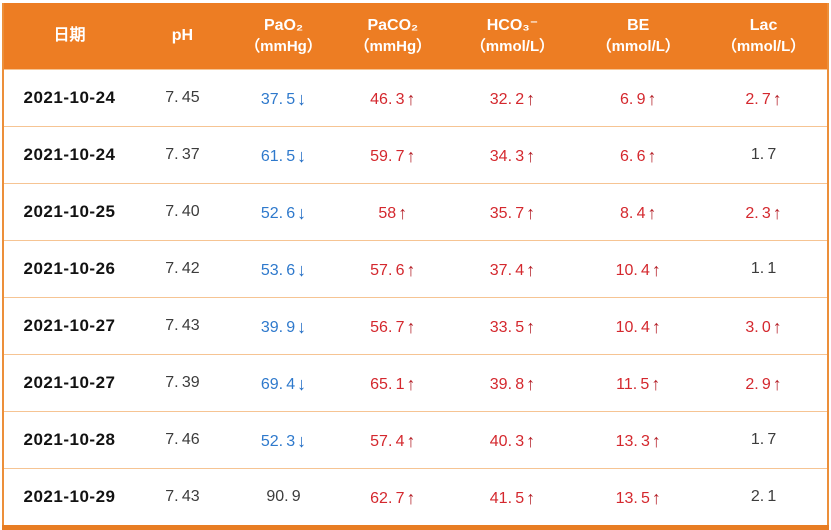  I want to click on cell-hco3: 41. 5 ↑, so click(512, 498).